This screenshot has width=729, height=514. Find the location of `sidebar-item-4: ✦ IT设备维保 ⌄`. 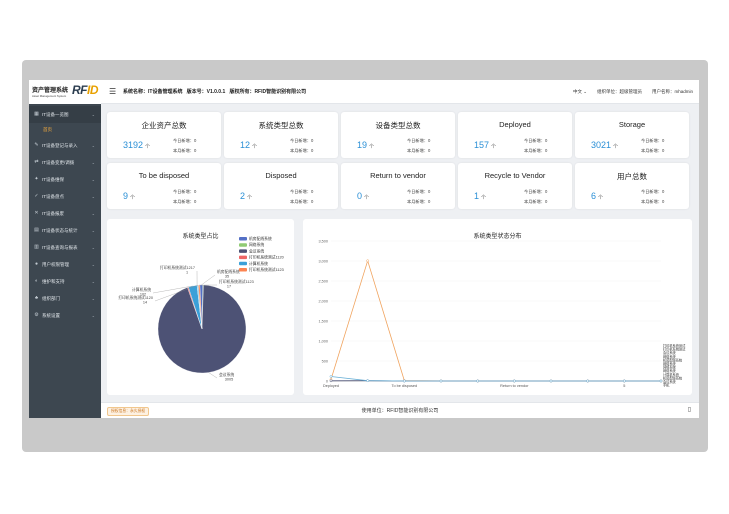

sidebar-item-4: ✦ IT设备维保 ⌄ is located at coordinates (65, 179).